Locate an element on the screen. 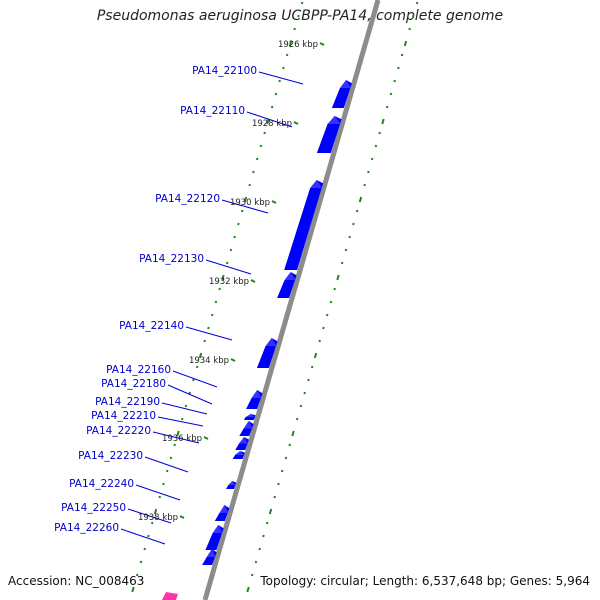 The image size is (600, 600). gene-label-12: PA14_22250 is located at coordinates (93, 508).